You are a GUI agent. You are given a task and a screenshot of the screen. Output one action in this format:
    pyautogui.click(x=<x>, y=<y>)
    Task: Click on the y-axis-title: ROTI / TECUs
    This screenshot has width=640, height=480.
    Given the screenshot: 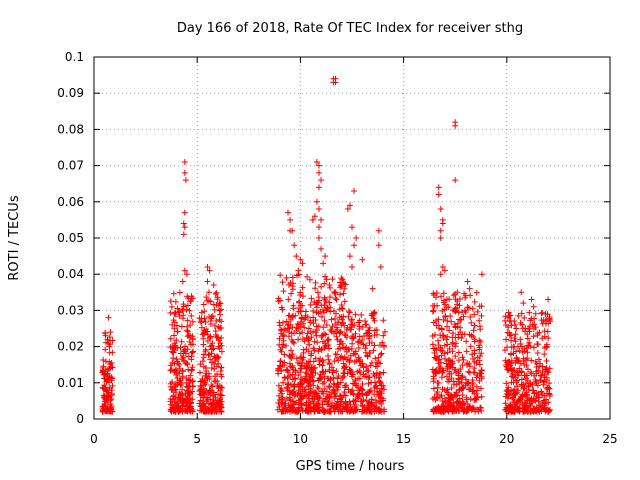 What is the action you would take?
    pyautogui.click(x=14, y=237)
    